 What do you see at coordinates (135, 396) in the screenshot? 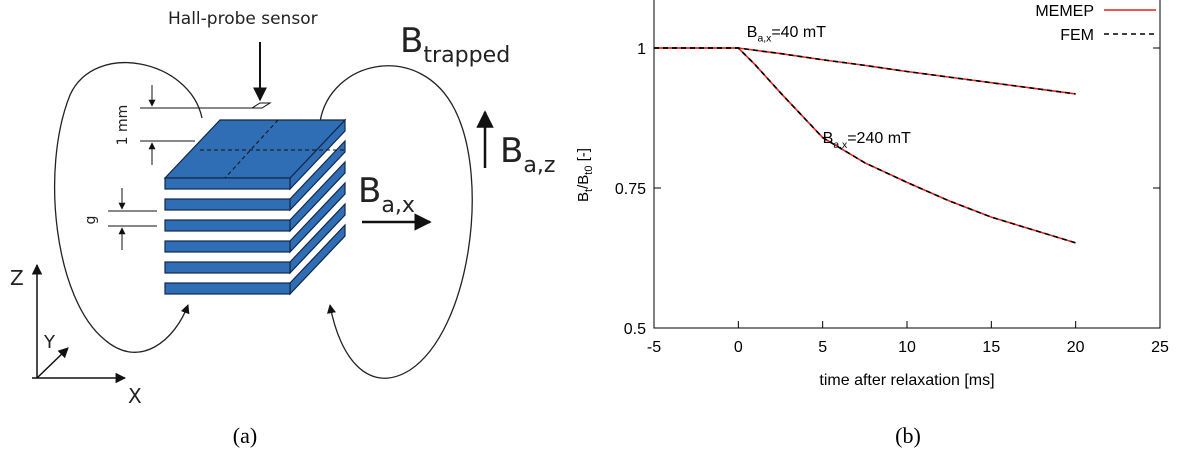
I see `axis-x: X` at bounding box center [135, 396].